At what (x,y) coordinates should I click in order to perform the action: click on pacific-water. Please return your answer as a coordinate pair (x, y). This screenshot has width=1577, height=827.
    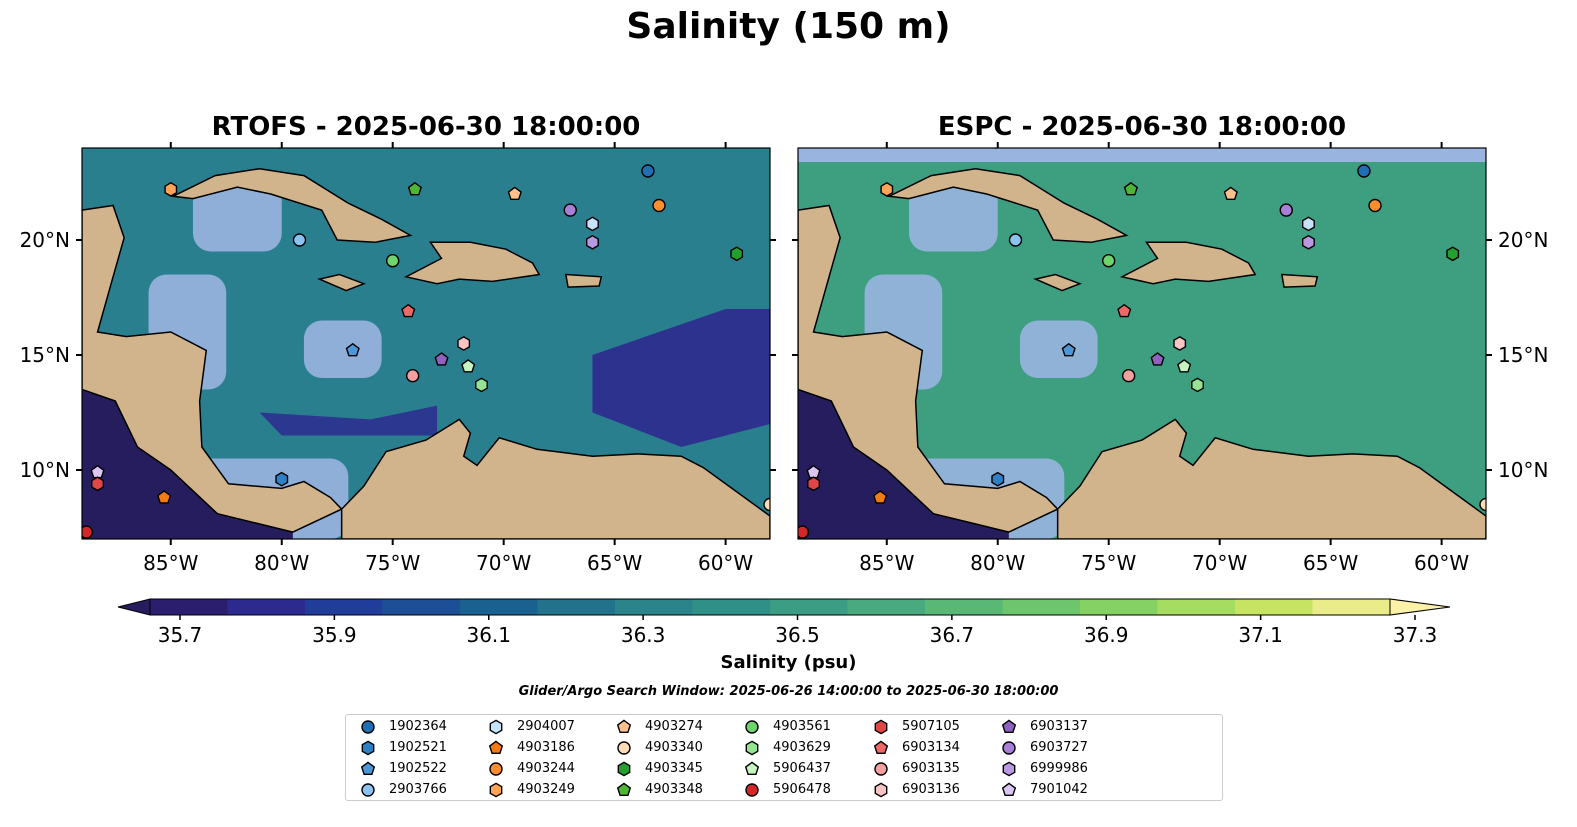
    Looking at the image, I should click on (903, 464).